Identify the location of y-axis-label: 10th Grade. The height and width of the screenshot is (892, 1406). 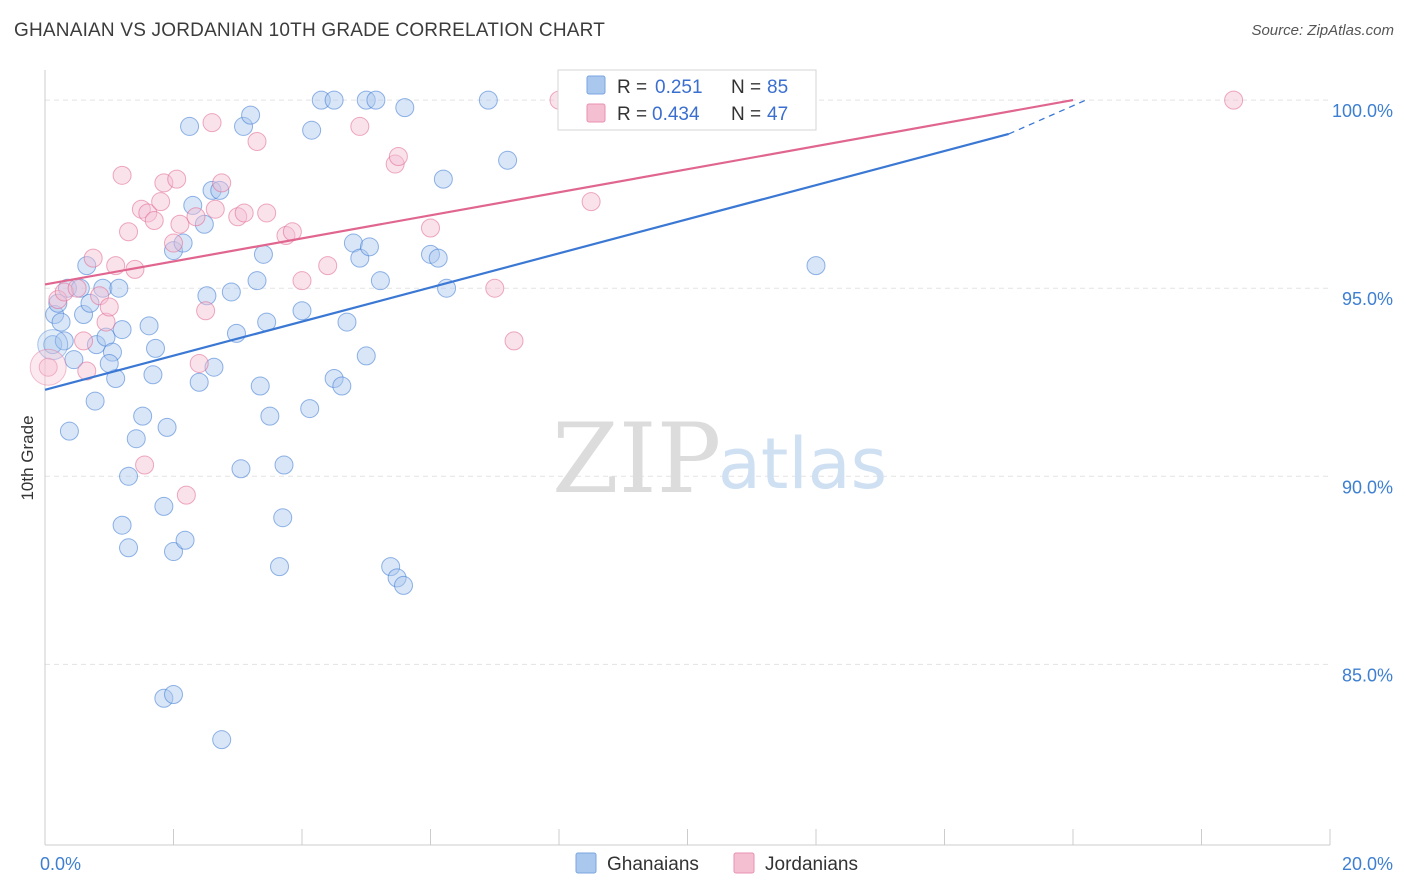
(27, 457).